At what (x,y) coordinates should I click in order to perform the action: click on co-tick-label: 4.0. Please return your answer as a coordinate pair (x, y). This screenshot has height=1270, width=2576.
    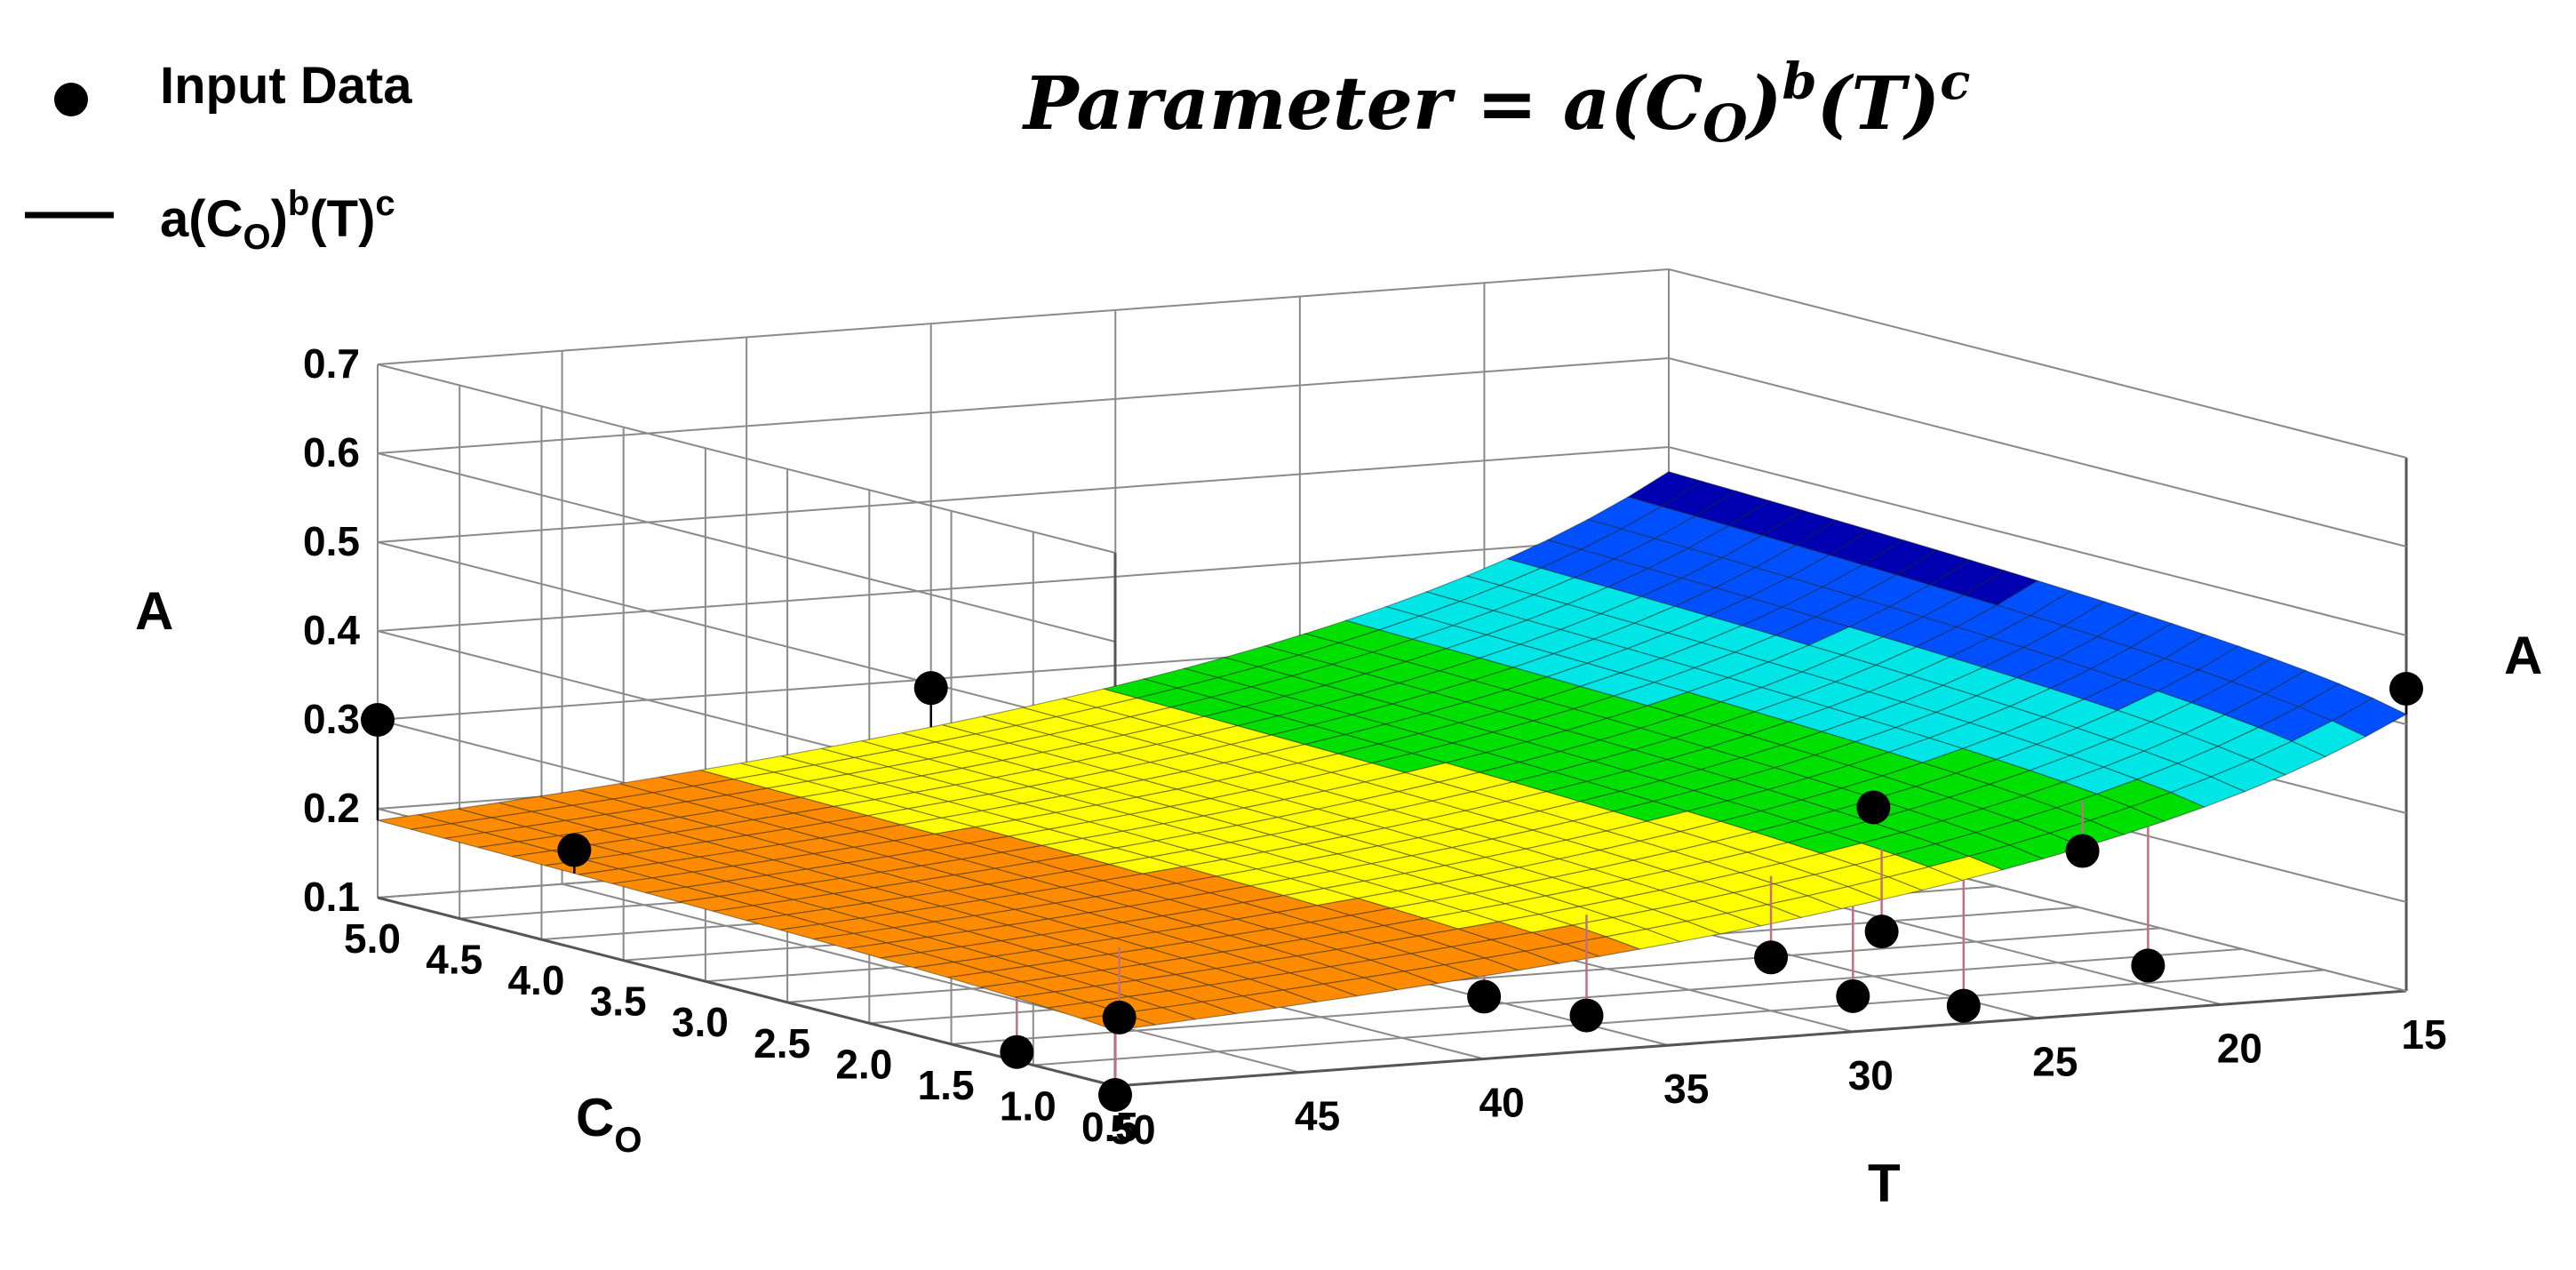
    Looking at the image, I should click on (535, 980).